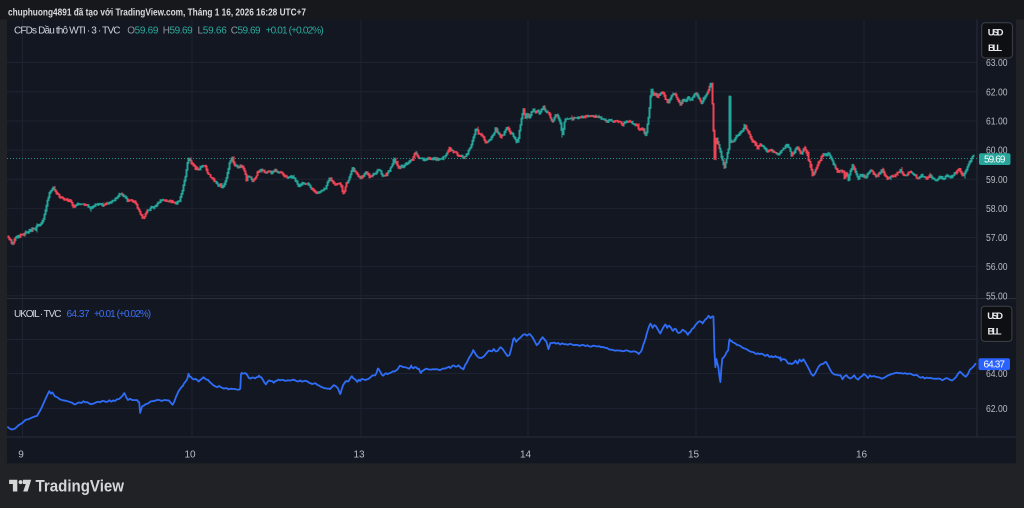 This screenshot has width=1024, height=508. What do you see at coordinates (526, 455) in the screenshot?
I see `svg-text: 14` at bounding box center [526, 455].